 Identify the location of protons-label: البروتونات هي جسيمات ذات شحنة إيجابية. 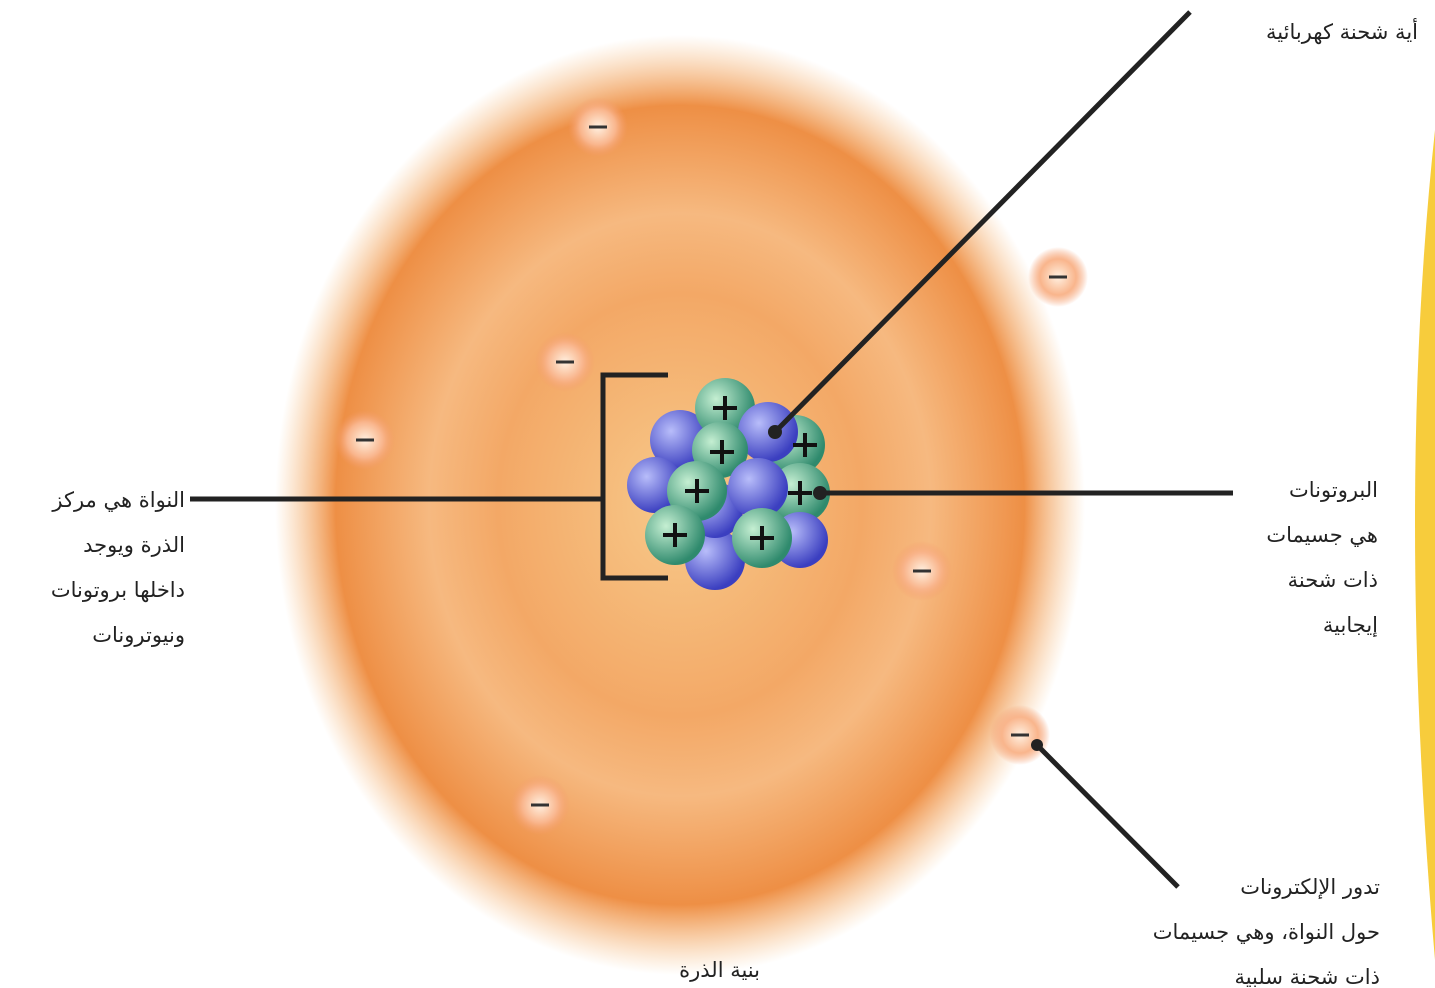
(1322, 558).